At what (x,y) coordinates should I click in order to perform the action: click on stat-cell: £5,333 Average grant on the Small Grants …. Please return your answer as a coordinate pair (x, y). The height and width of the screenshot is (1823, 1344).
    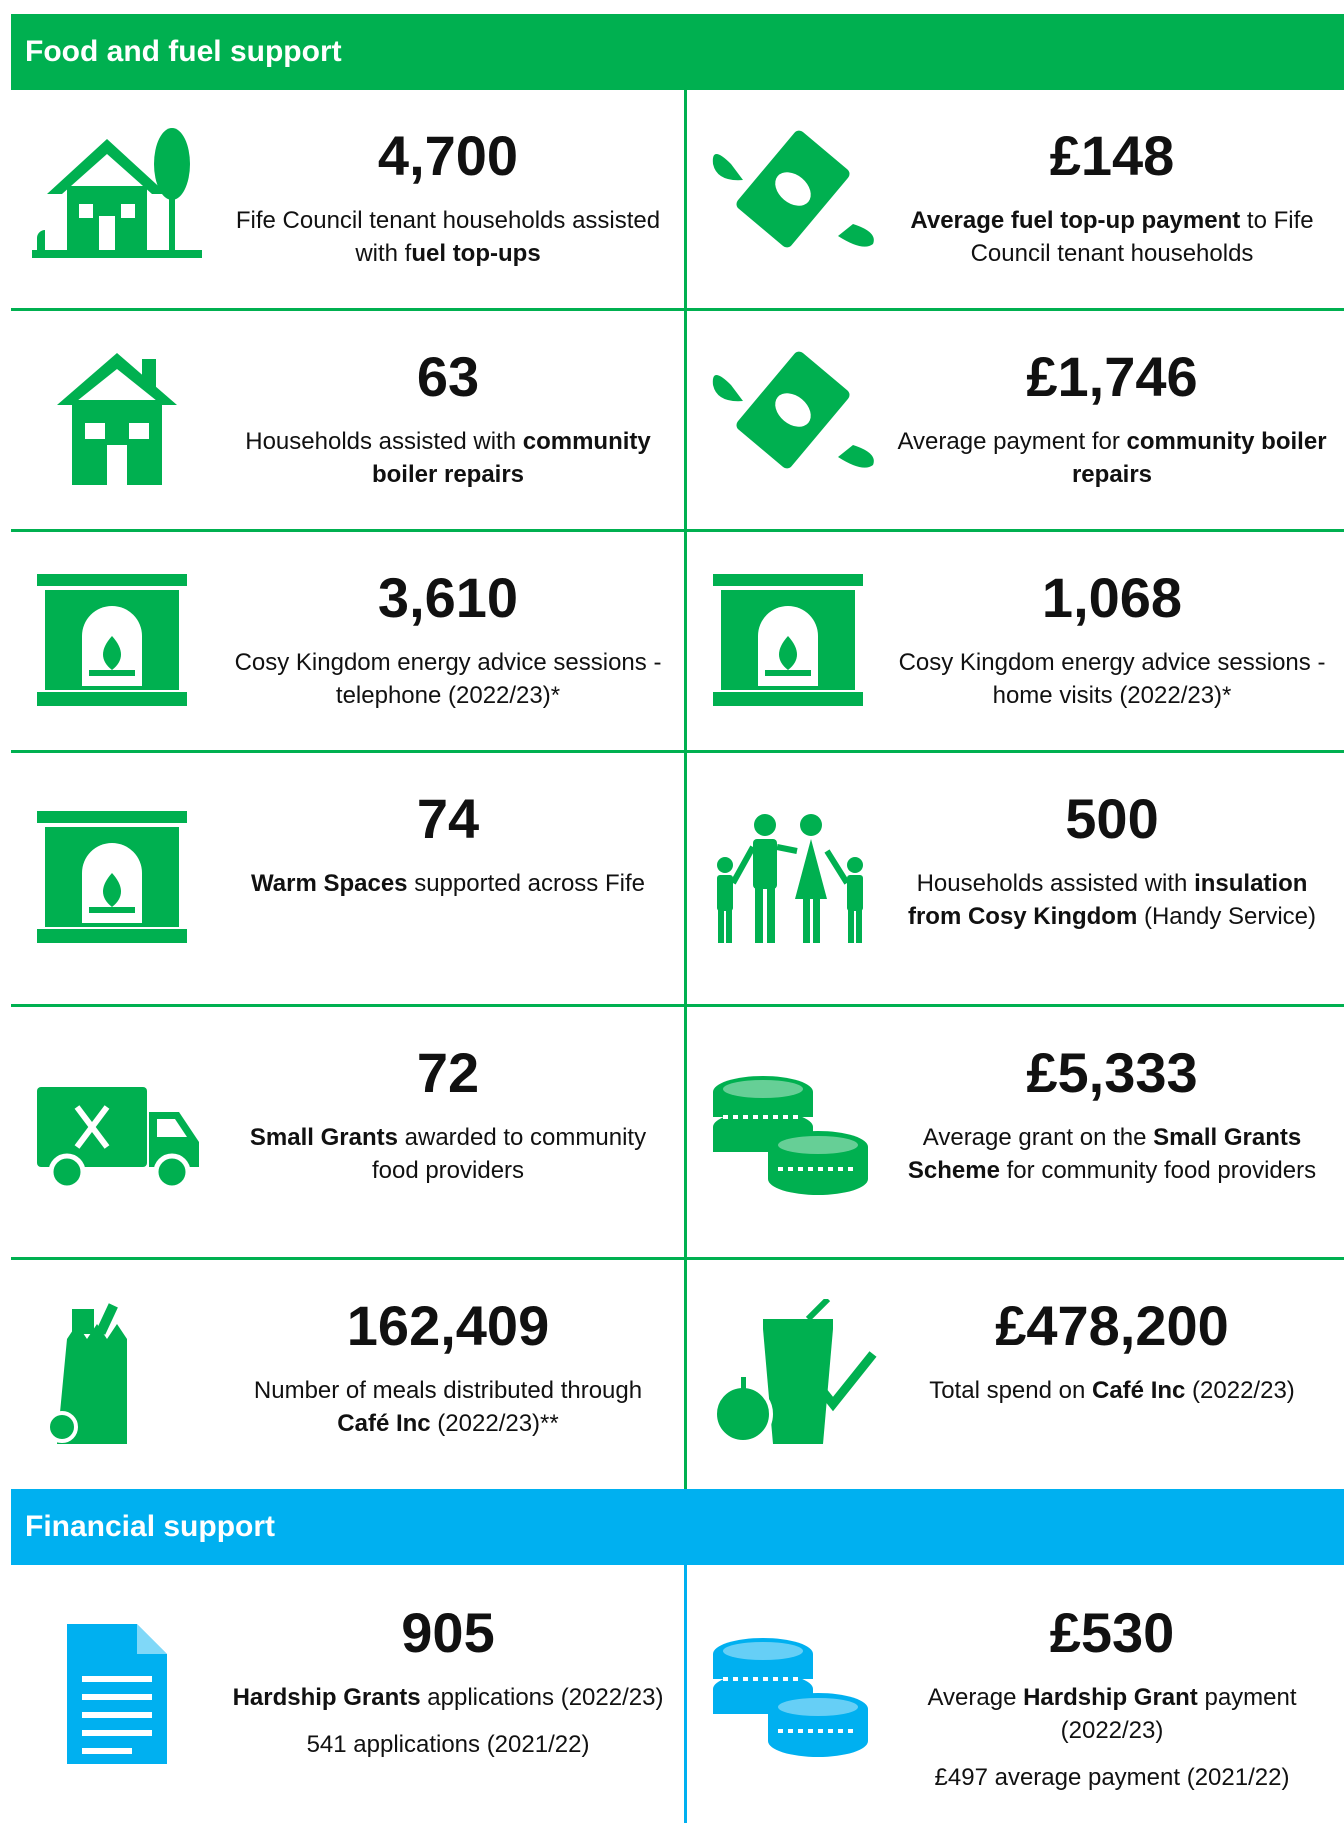
    Looking at the image, I should click on (1015, 1131).